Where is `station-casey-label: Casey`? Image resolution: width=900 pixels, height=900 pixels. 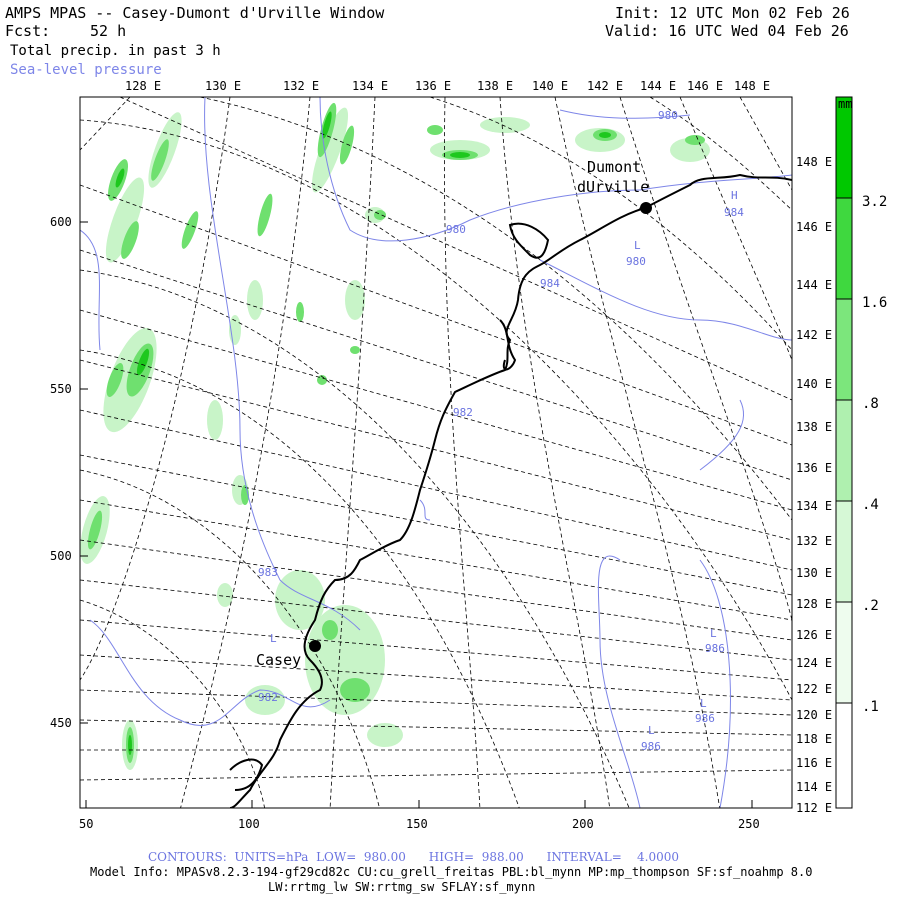
station-casey-label: Casey is located at coordinates (278, 660).